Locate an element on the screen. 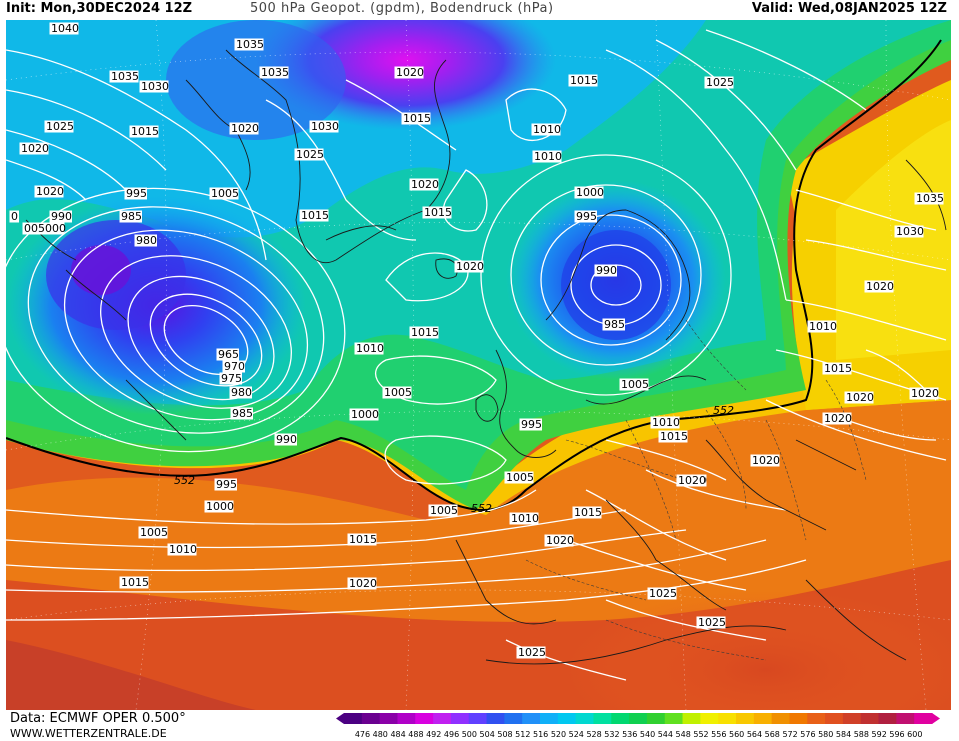  legend-tick: 588 is located at coordinates (861, 734).